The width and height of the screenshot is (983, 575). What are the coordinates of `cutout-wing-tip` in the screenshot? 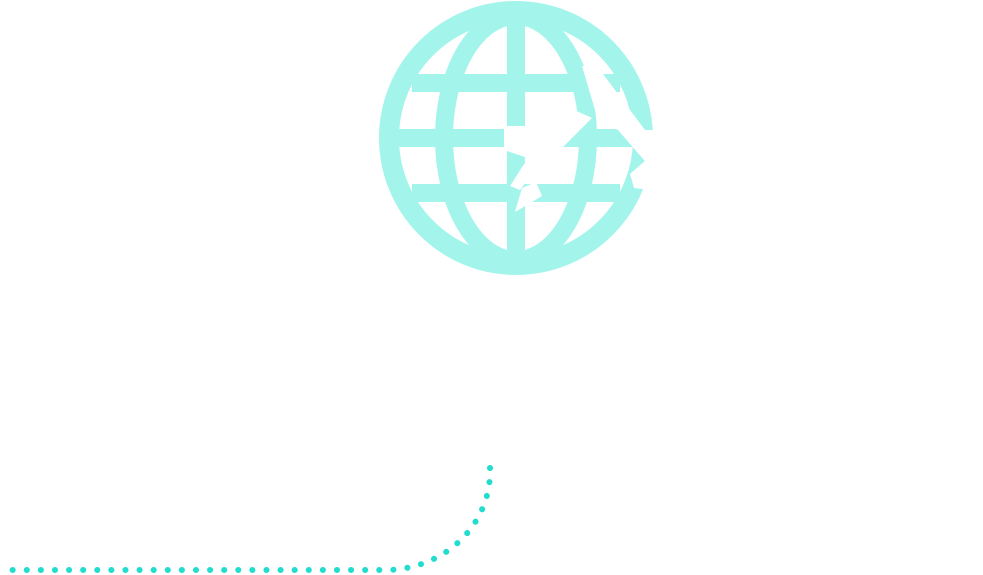 It's located at (645, 175).